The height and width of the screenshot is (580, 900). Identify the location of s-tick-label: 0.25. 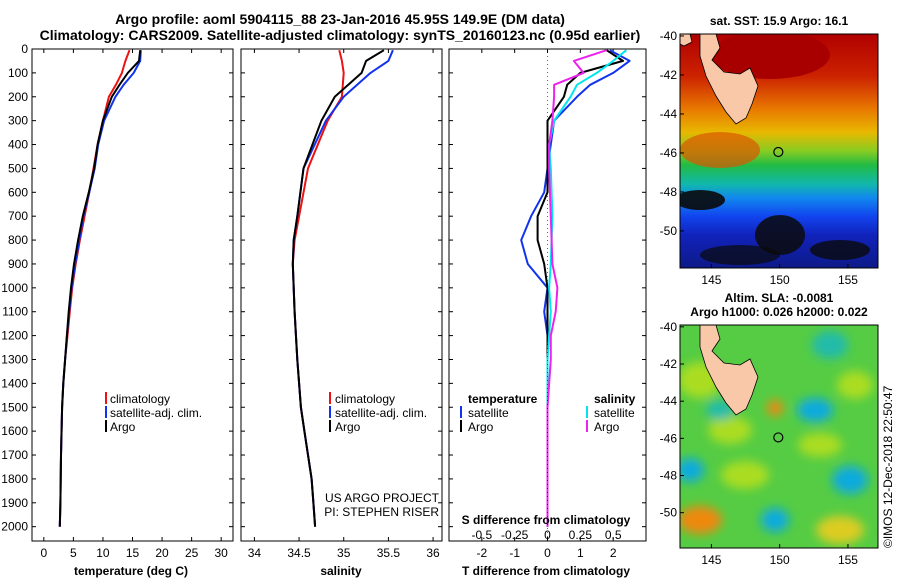
(581, 535).